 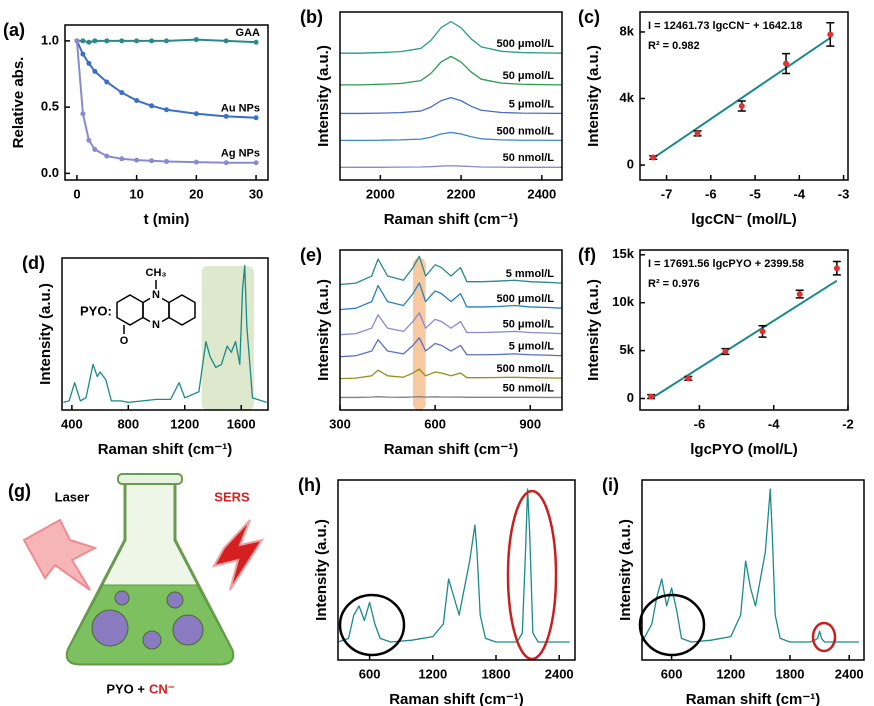 I want to click on panel-label: (e), so click(x=311, y=255).